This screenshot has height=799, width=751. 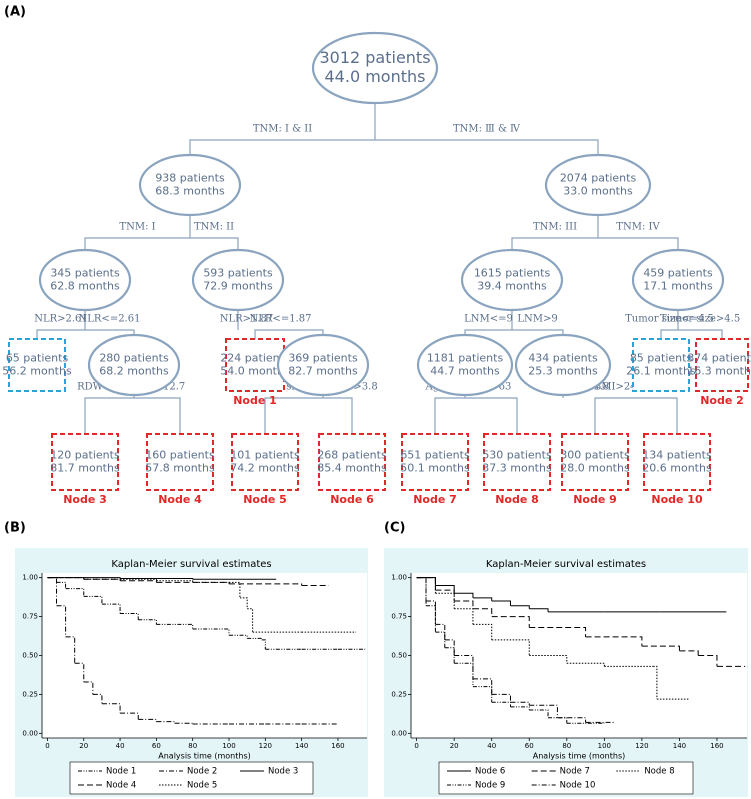 What do you see at coordinates (352, 468) in the screenshot?
I see `node-text: 85.4 months` at bounding box center [352, 468].